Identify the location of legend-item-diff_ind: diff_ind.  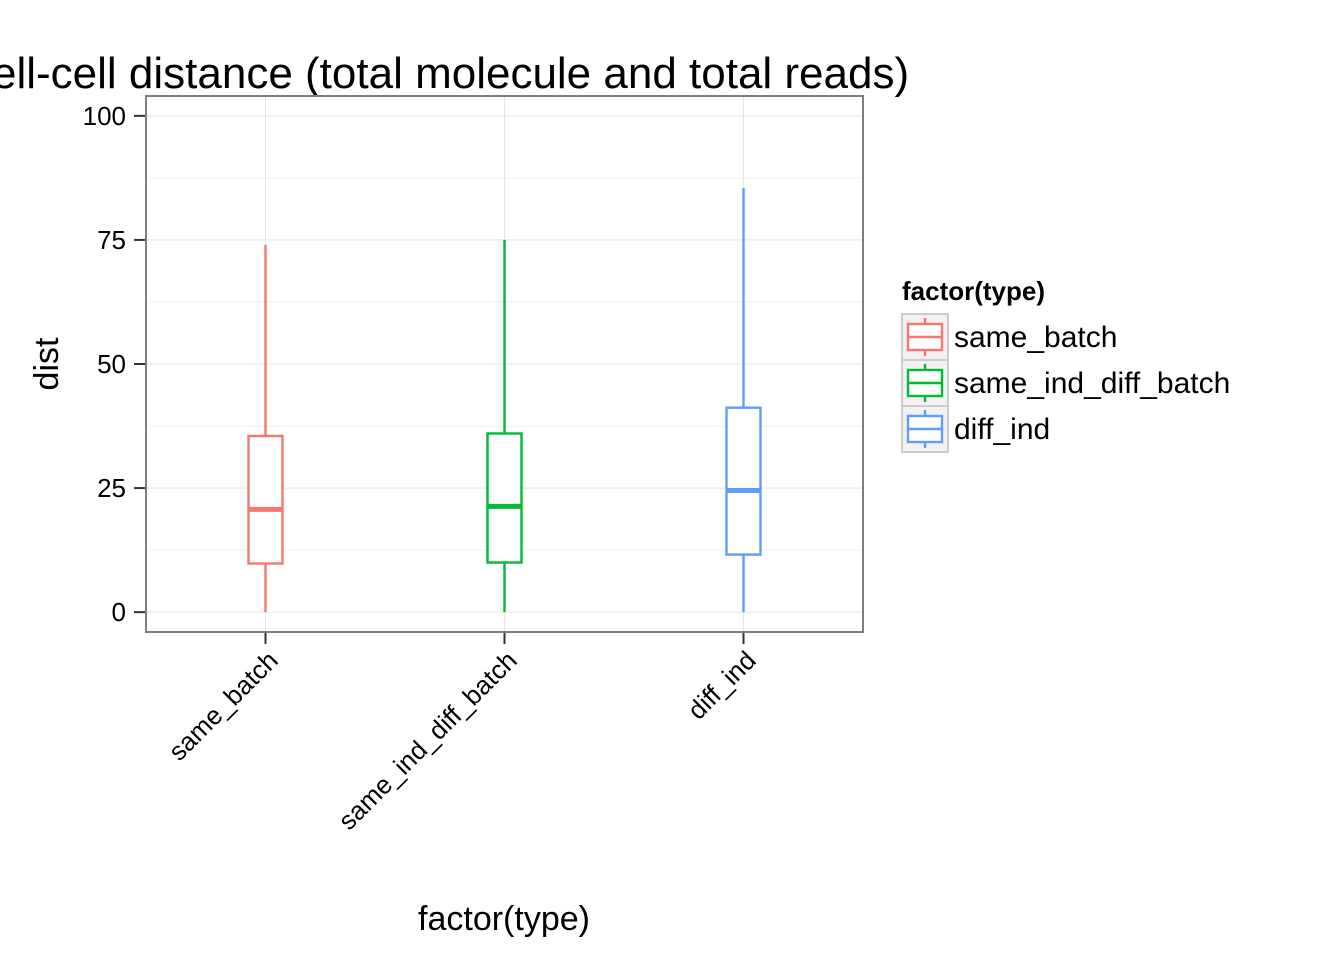
(975, 429).